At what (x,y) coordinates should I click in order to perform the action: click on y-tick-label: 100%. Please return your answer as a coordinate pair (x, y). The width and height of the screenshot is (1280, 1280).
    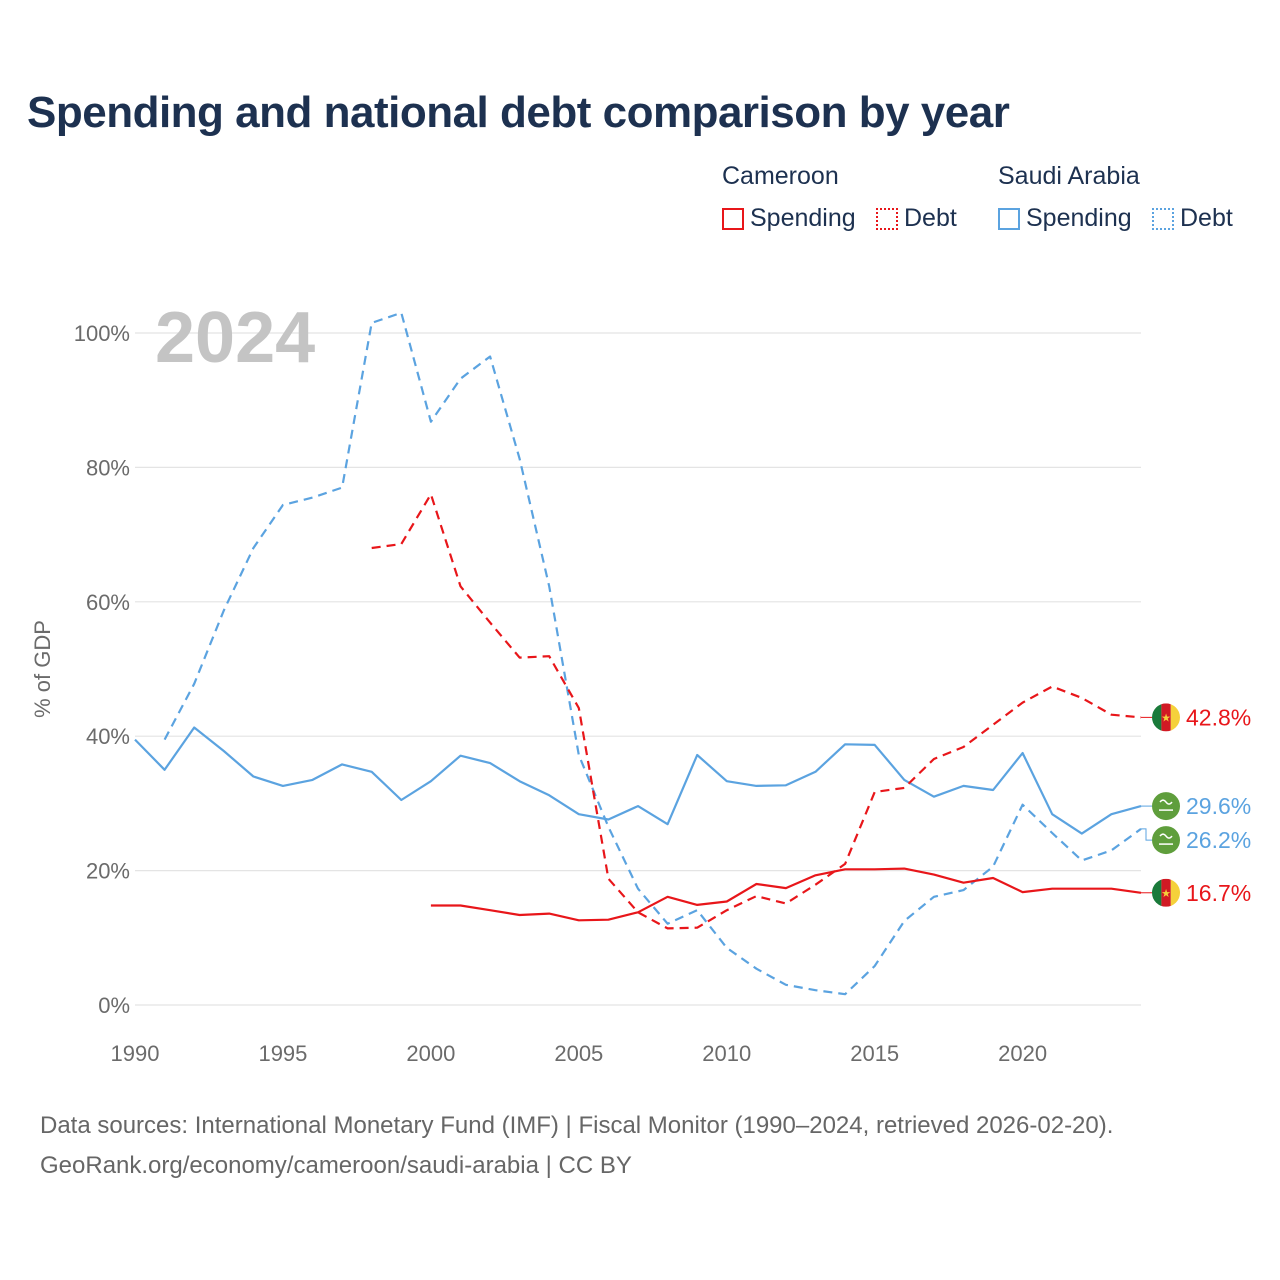
    Looking at the image, I should click on (102, 333).